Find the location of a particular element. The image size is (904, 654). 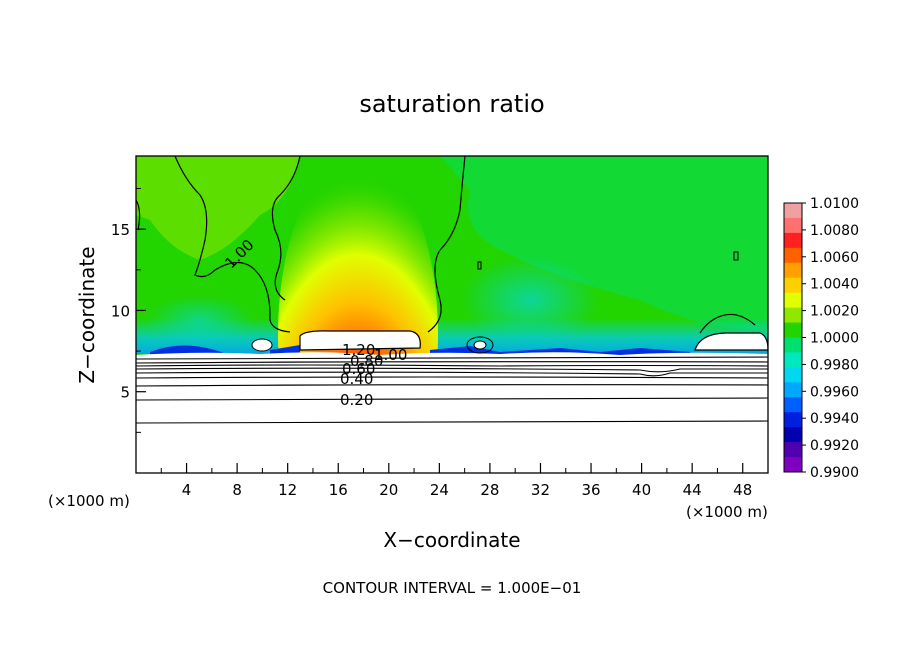

contour-label-0-80: 0.80 is located at coordinates (366, 361).